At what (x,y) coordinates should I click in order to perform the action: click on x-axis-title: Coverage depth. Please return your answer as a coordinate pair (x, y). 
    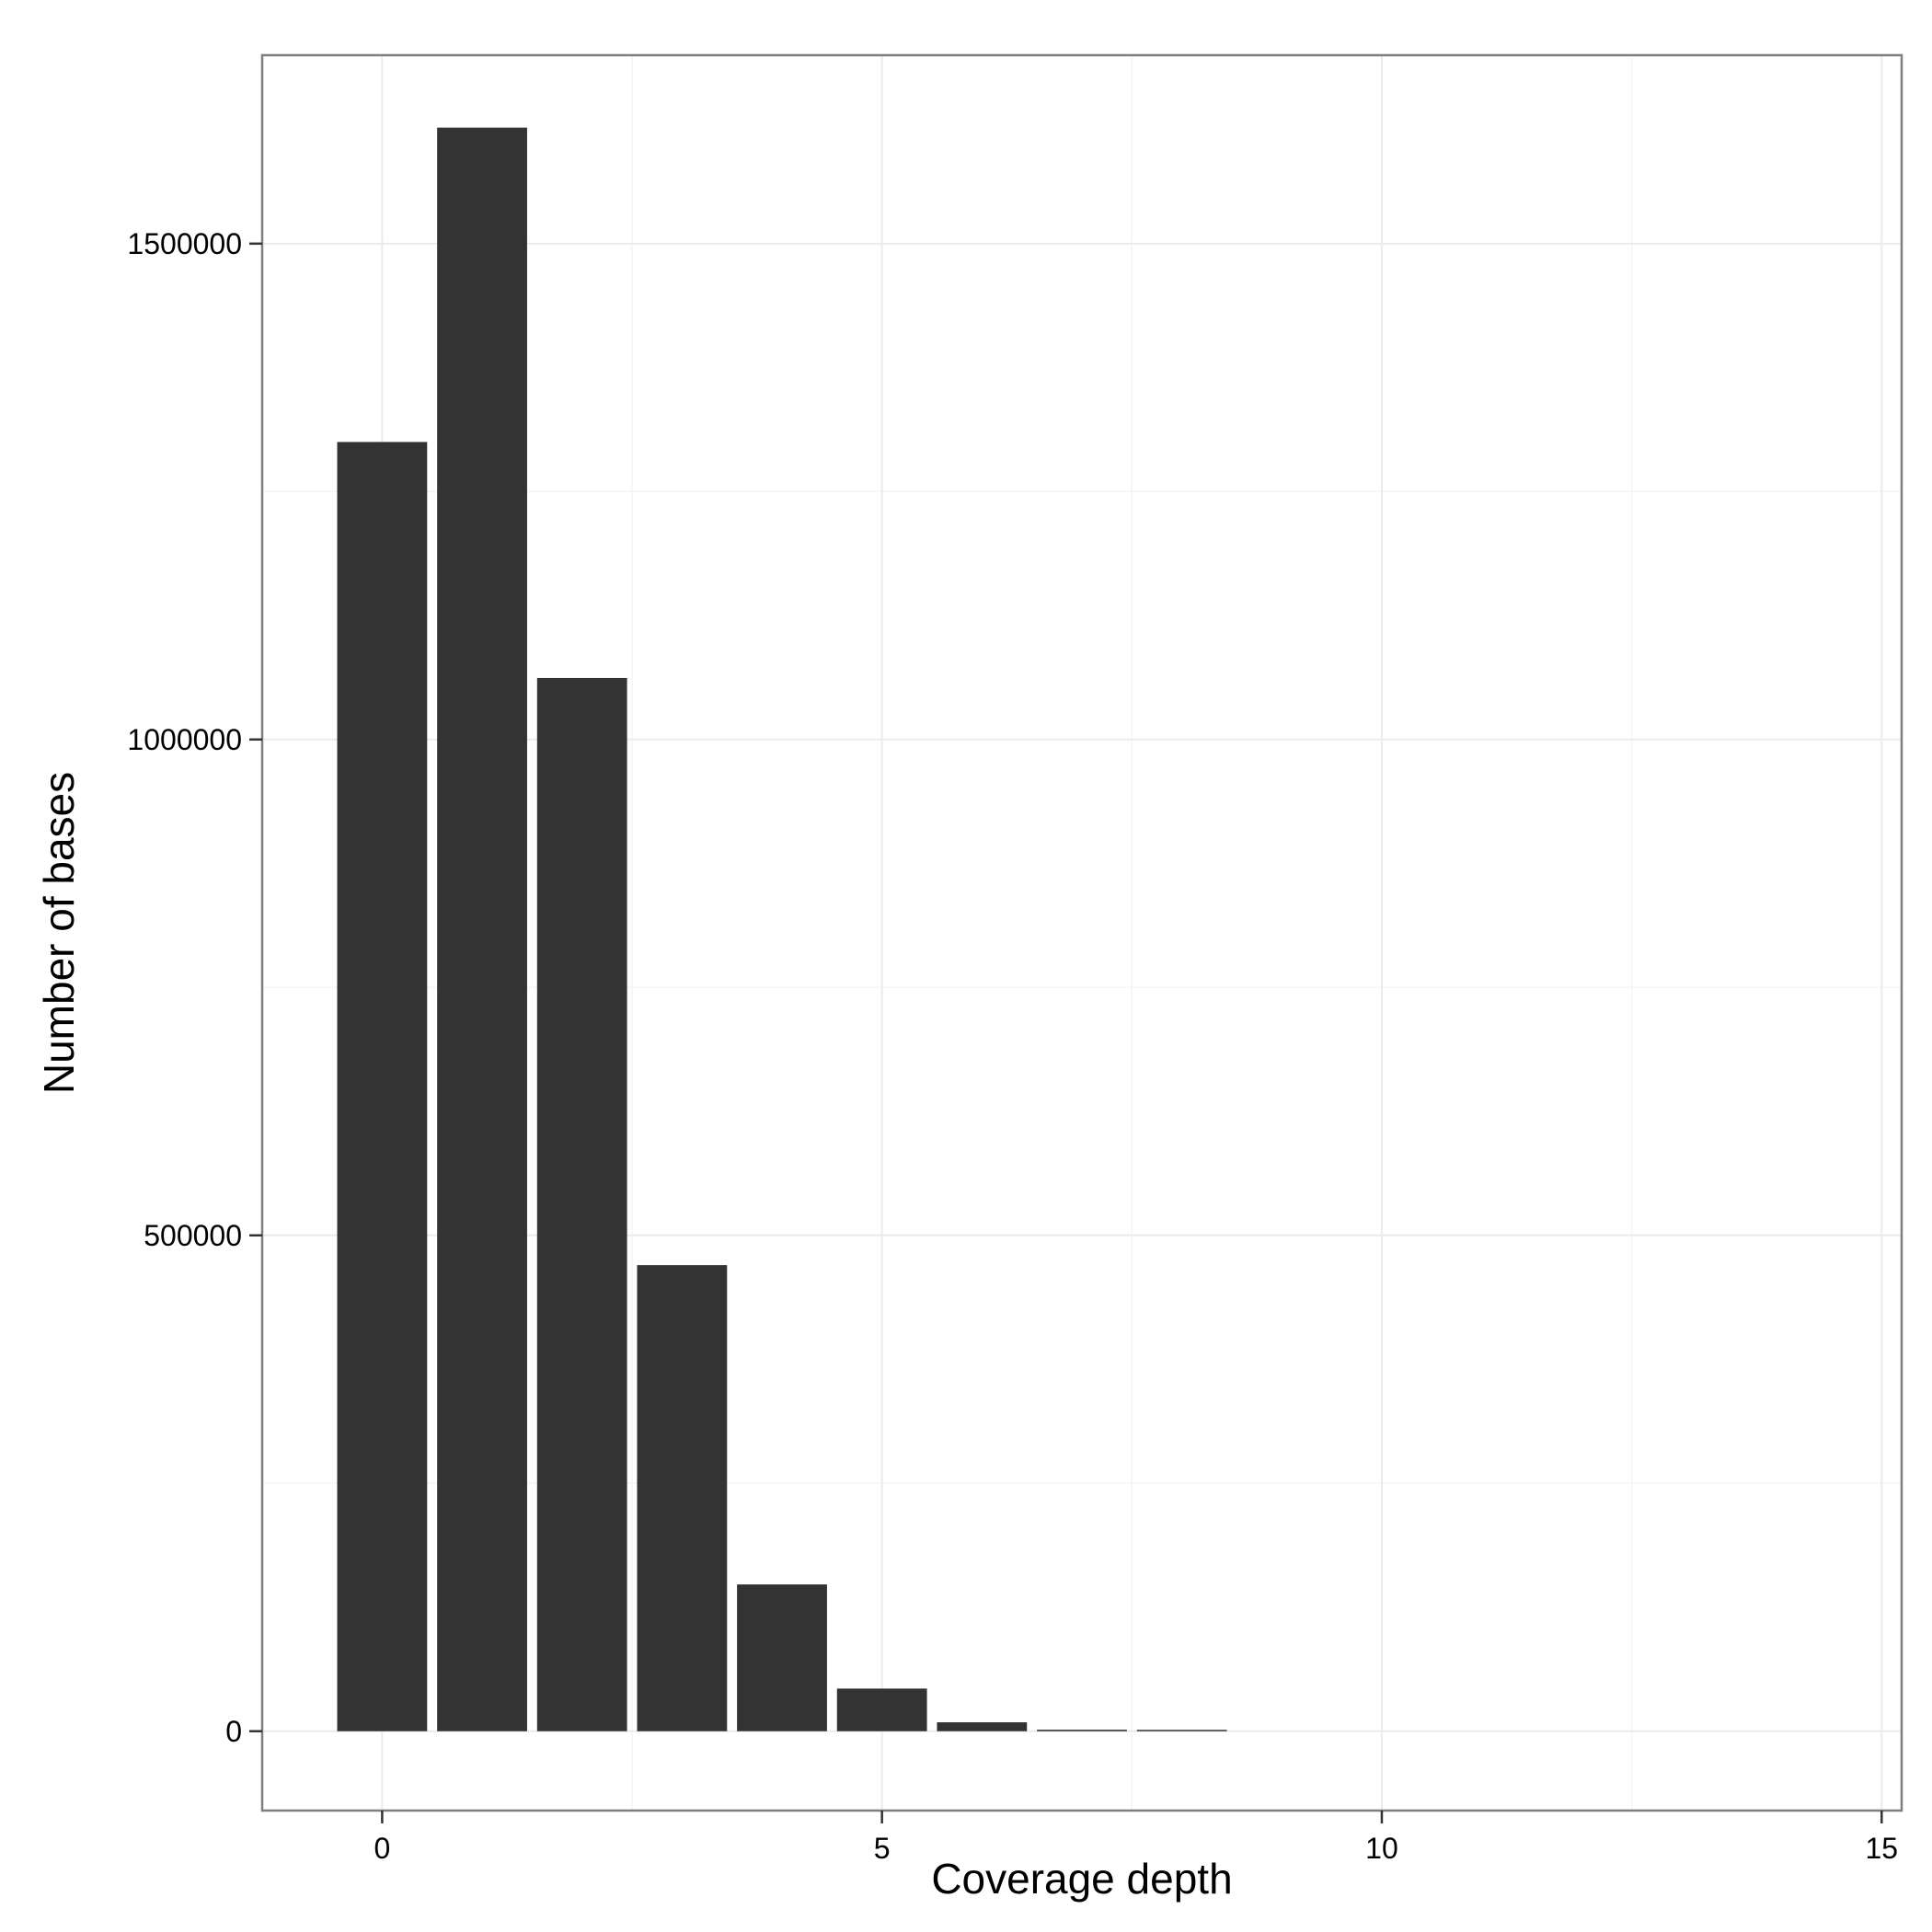
    Looking at the image, I should click on (1081, 1879).